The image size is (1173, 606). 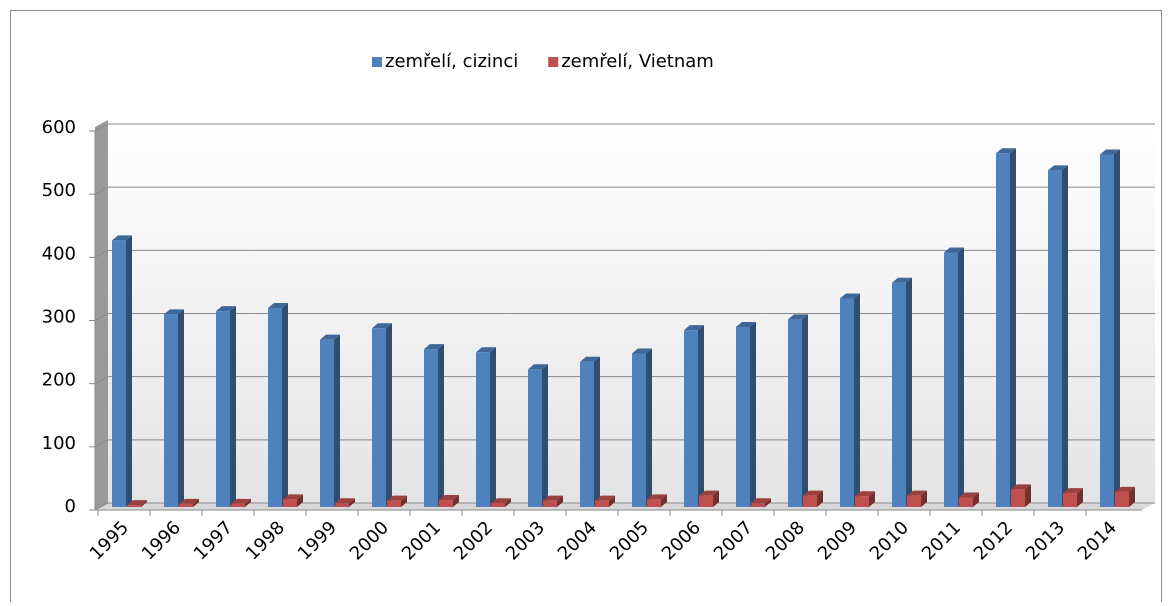 What do you see at coordinates (70, 506) in the screenshot?
I see `y-tick-label: 0` at bounding box center [70, 506].